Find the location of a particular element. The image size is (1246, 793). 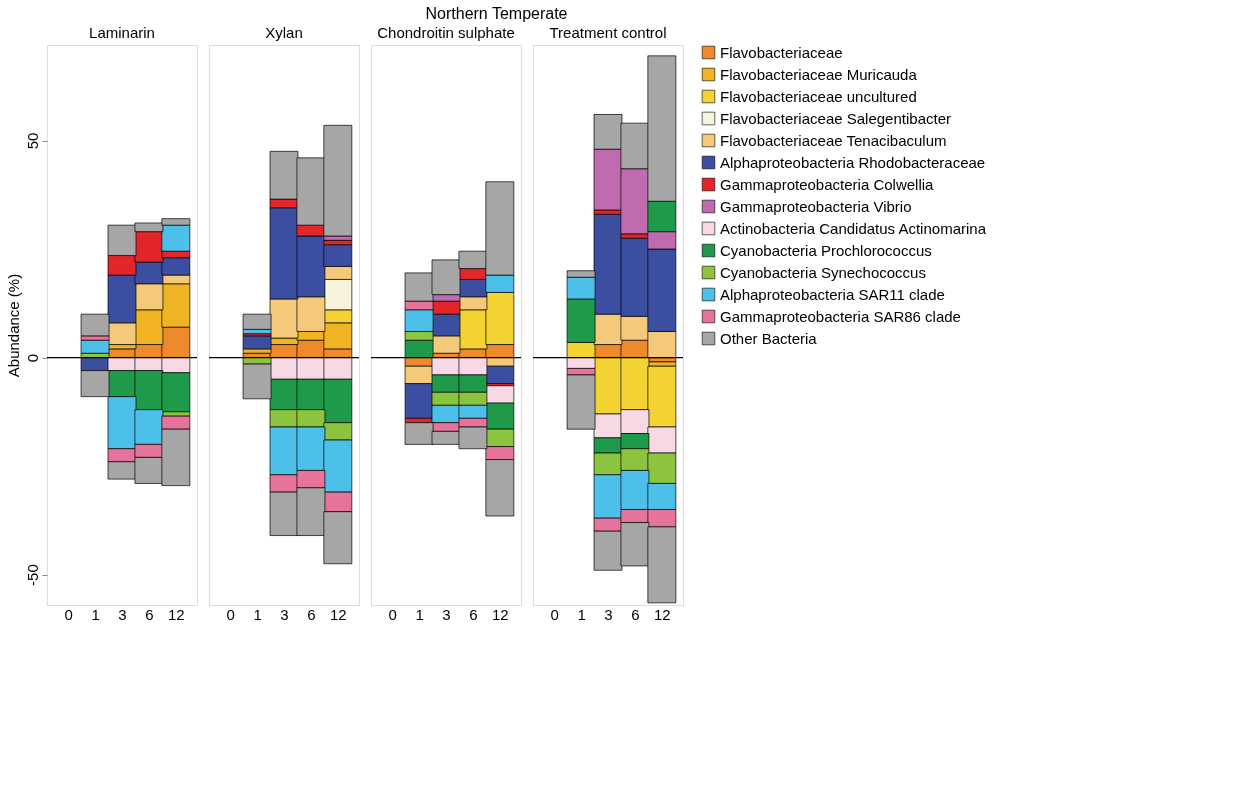

y-tick-label: -50 is located at coordinates (32, 575).